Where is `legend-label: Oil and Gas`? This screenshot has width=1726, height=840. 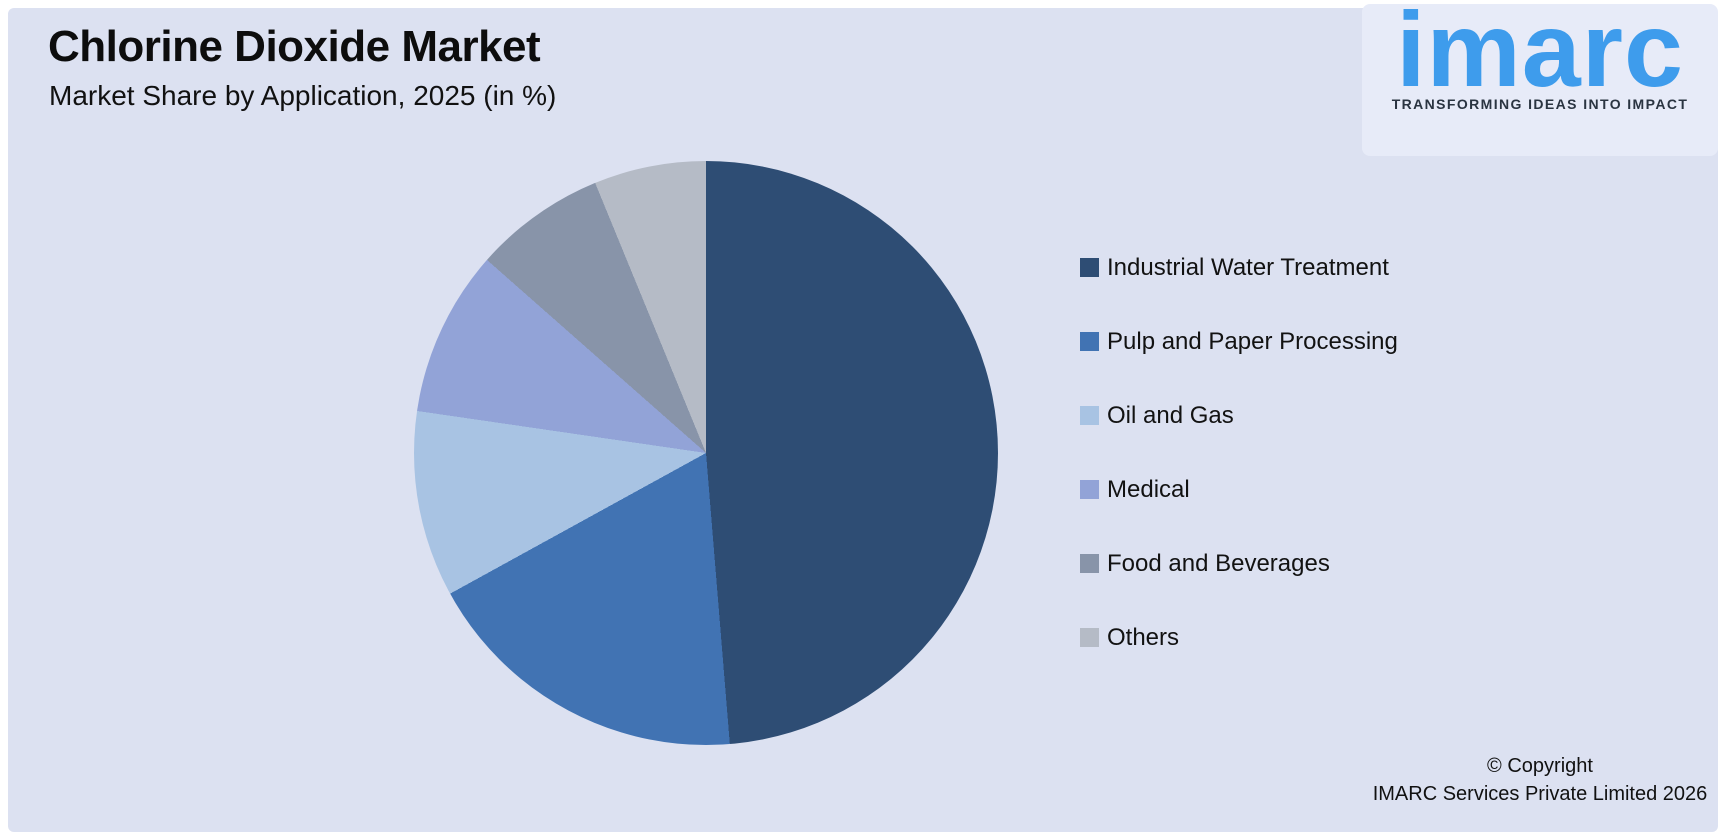
legend-label: Oil and Gas is located at coordinates (1170, 415).